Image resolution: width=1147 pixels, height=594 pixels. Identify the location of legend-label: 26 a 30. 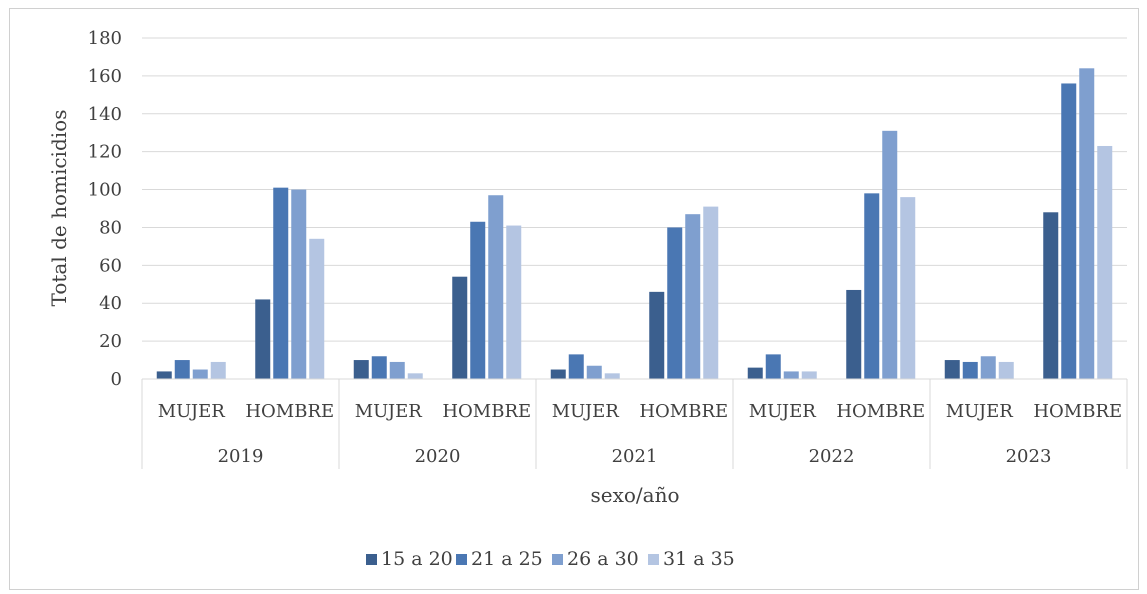
(603, 559).